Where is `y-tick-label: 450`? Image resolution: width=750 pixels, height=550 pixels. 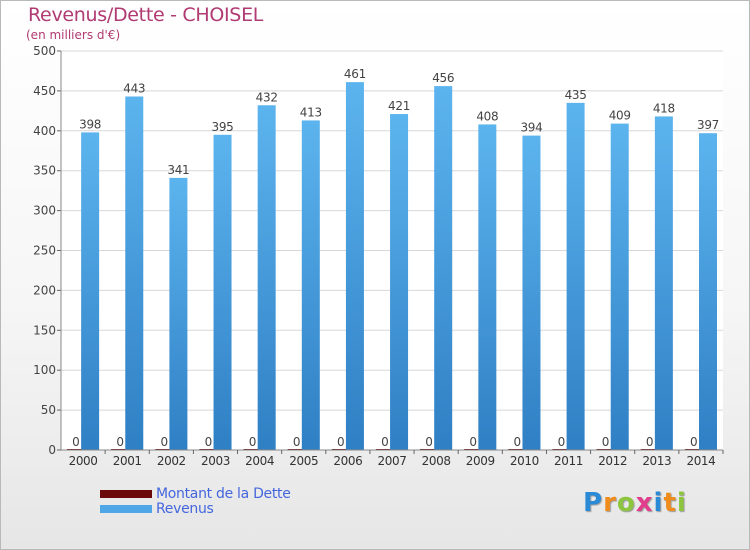 y-tick-label: 450 is located at coordinates (44, 91).